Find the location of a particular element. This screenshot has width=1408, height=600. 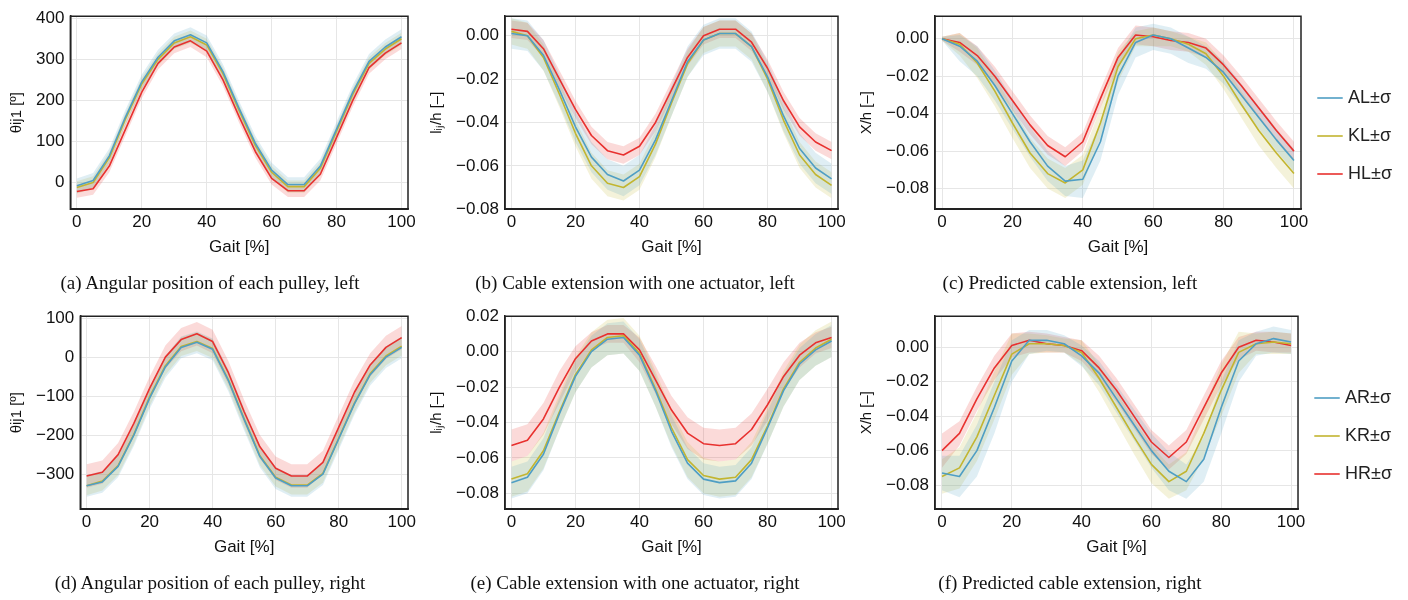

legend-label: AR±σ is located at coordinates (1368, 396).